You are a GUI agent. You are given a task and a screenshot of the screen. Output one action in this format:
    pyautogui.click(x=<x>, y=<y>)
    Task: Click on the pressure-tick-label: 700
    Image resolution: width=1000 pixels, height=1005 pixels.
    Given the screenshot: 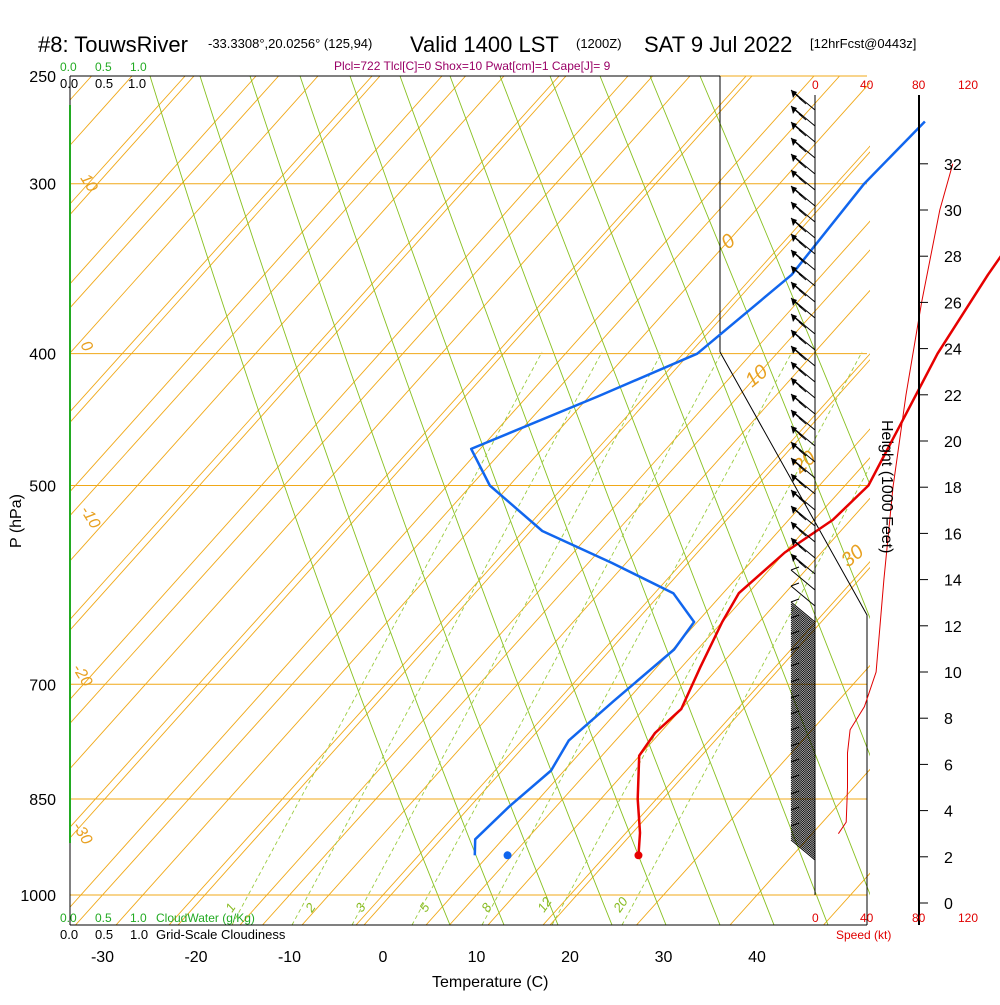 What is the action you would take?
    pyautogui.click(x=42, y=685)
    